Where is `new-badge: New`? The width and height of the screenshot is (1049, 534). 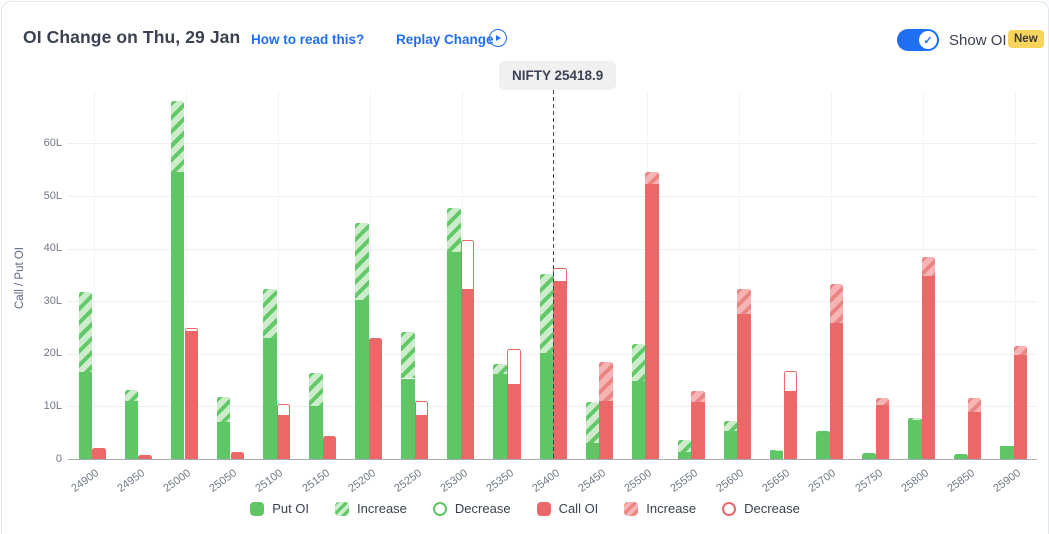
new-badge: New is located at coordinates (1026, 39).